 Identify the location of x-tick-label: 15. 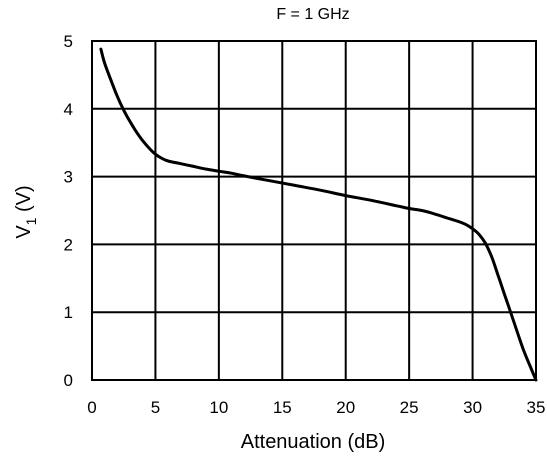
(282, 407).